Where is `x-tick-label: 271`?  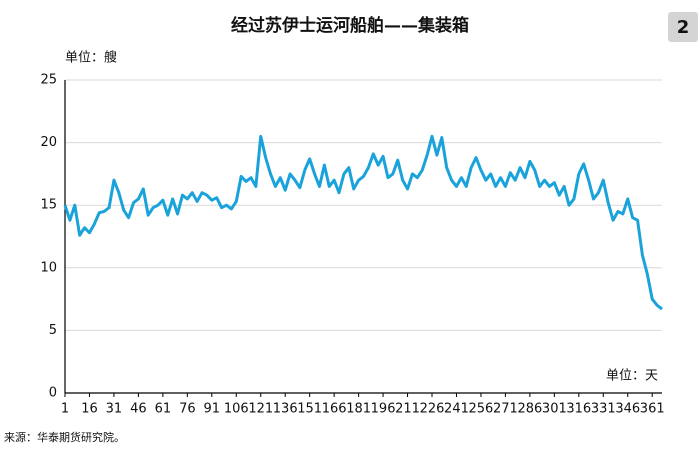 x-tick-label: 271 is located at coordinates (505, 409).